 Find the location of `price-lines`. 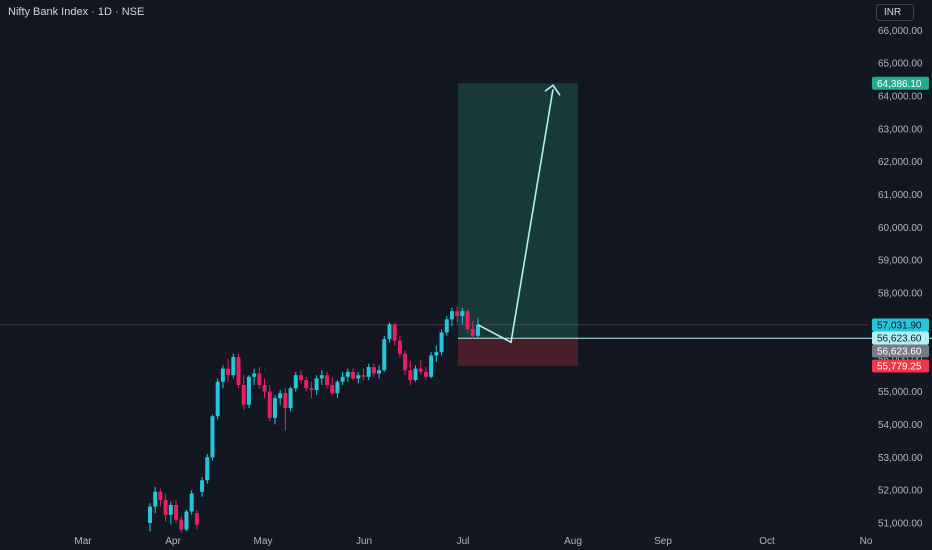

price-lines is located at coordinates (466, 331).